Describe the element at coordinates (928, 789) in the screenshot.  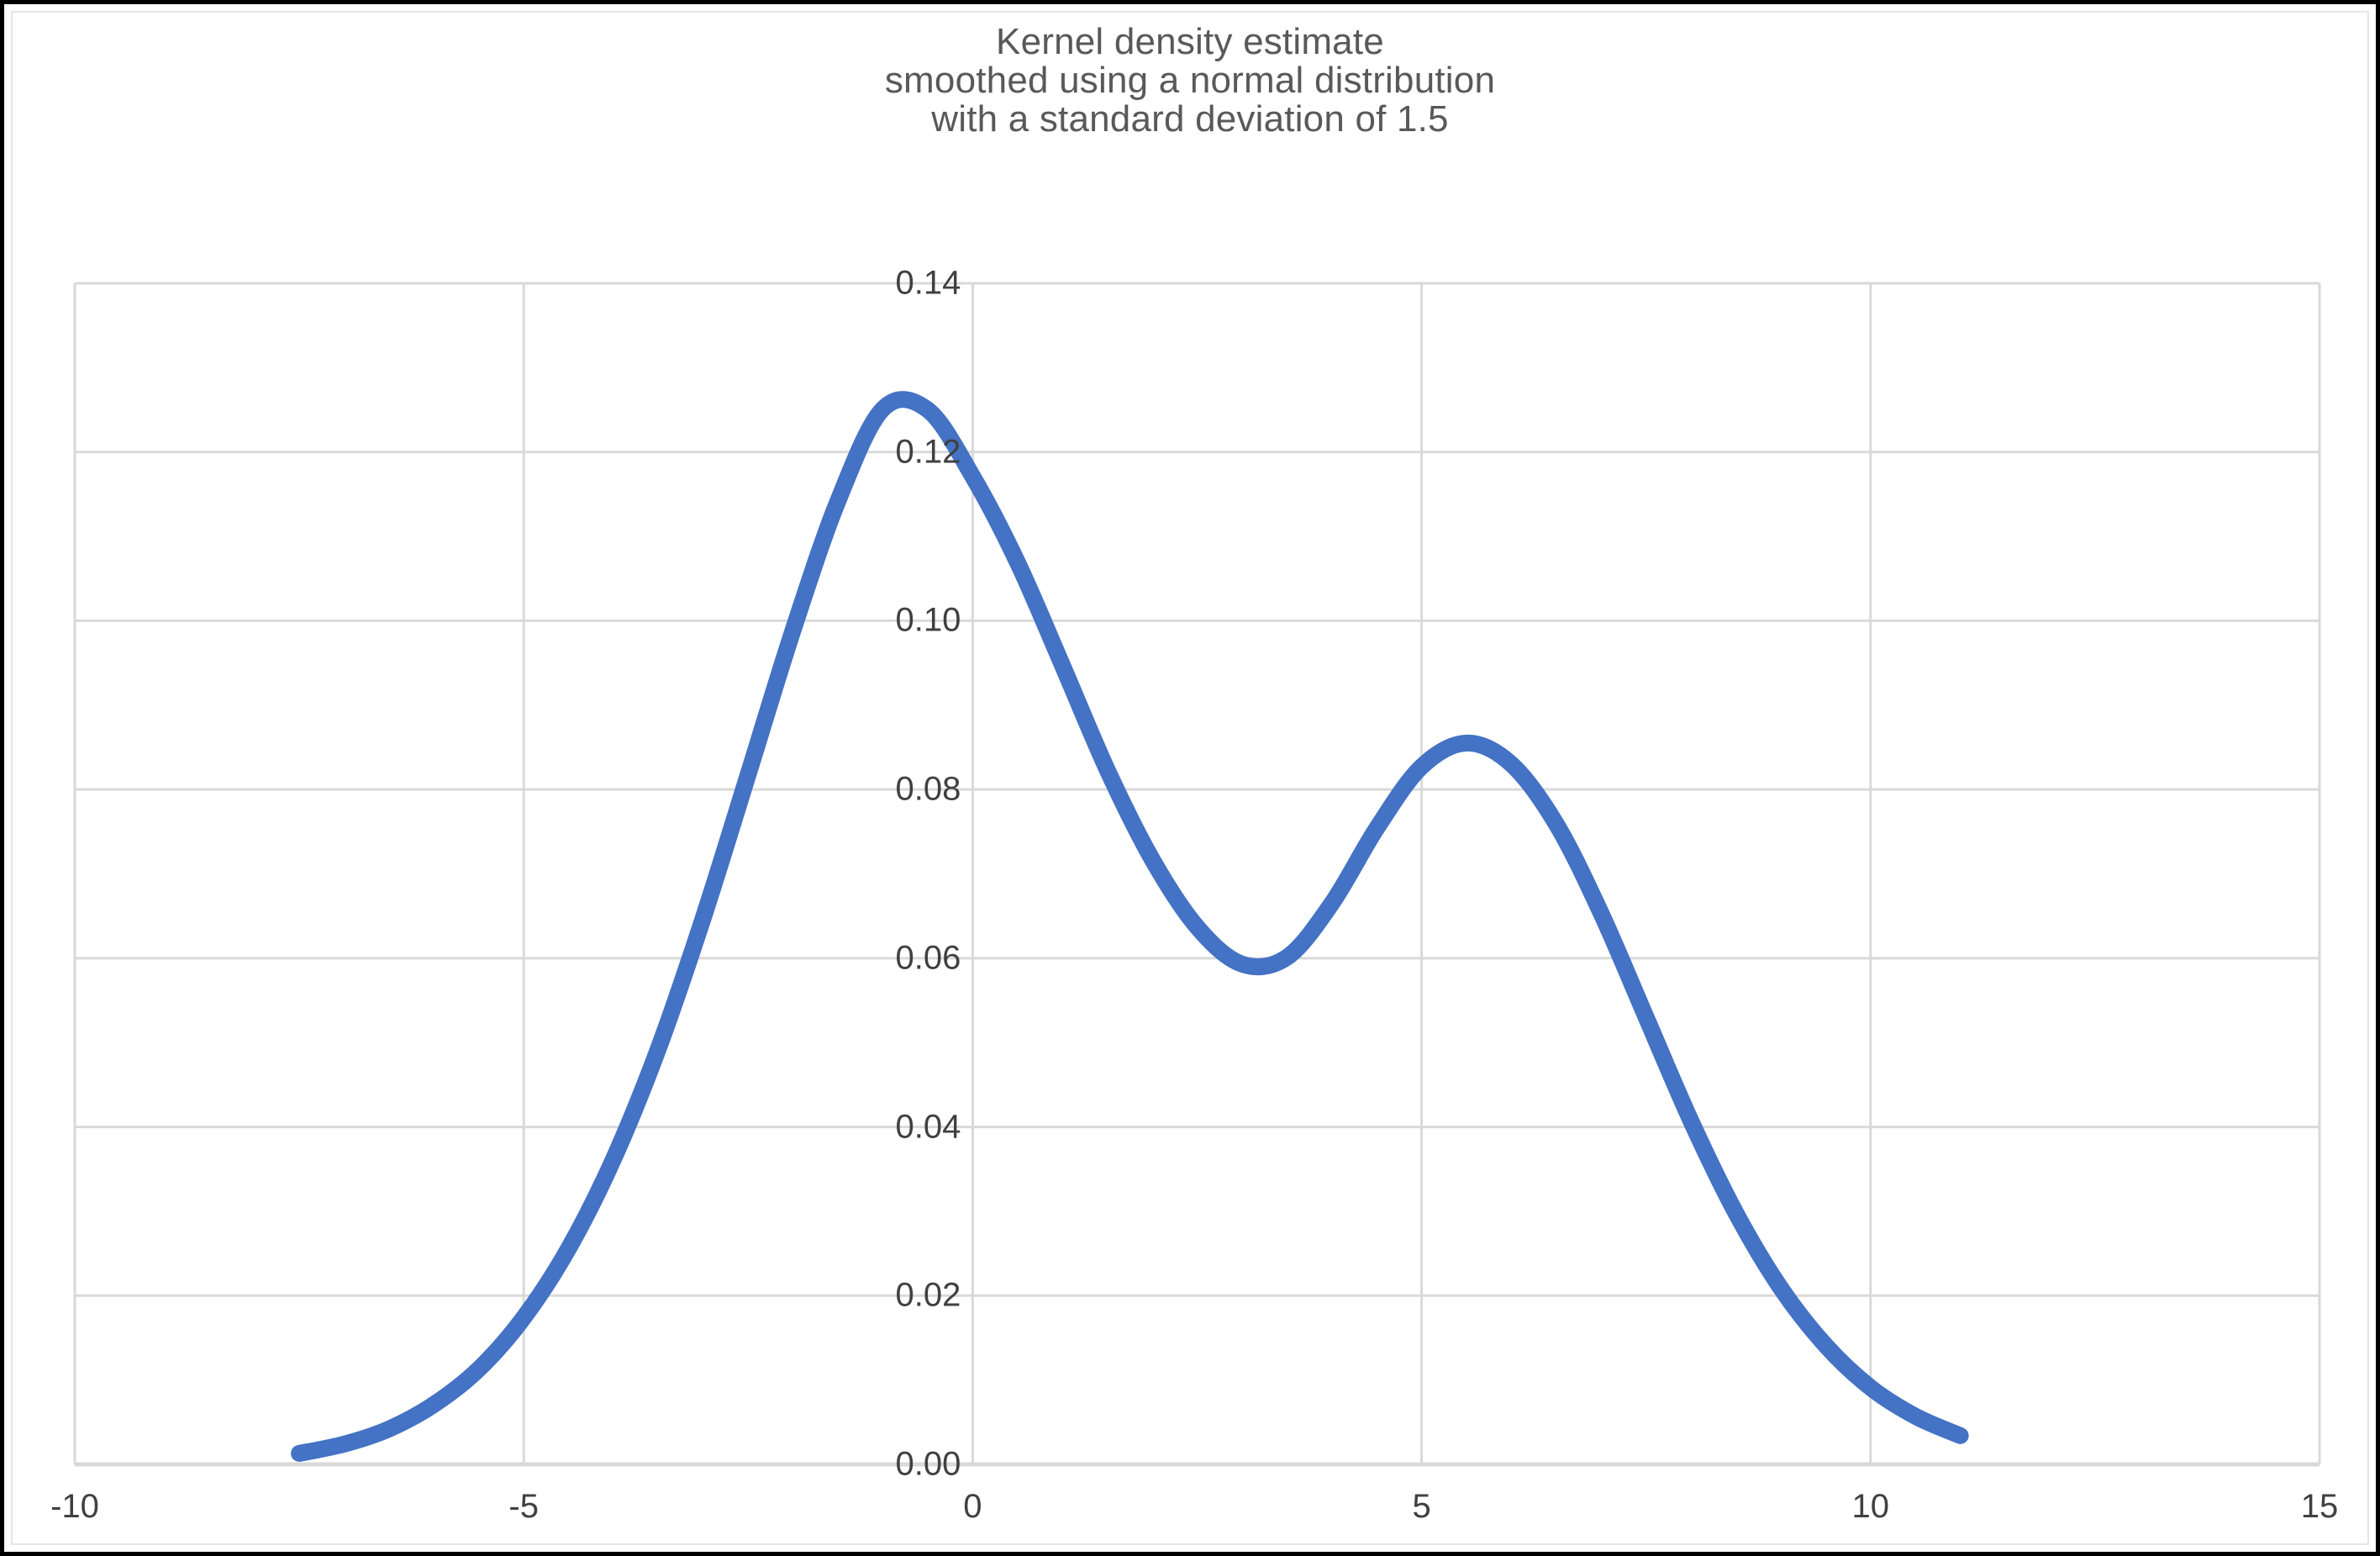
I see `y-tick-label: 0.08` at that location.